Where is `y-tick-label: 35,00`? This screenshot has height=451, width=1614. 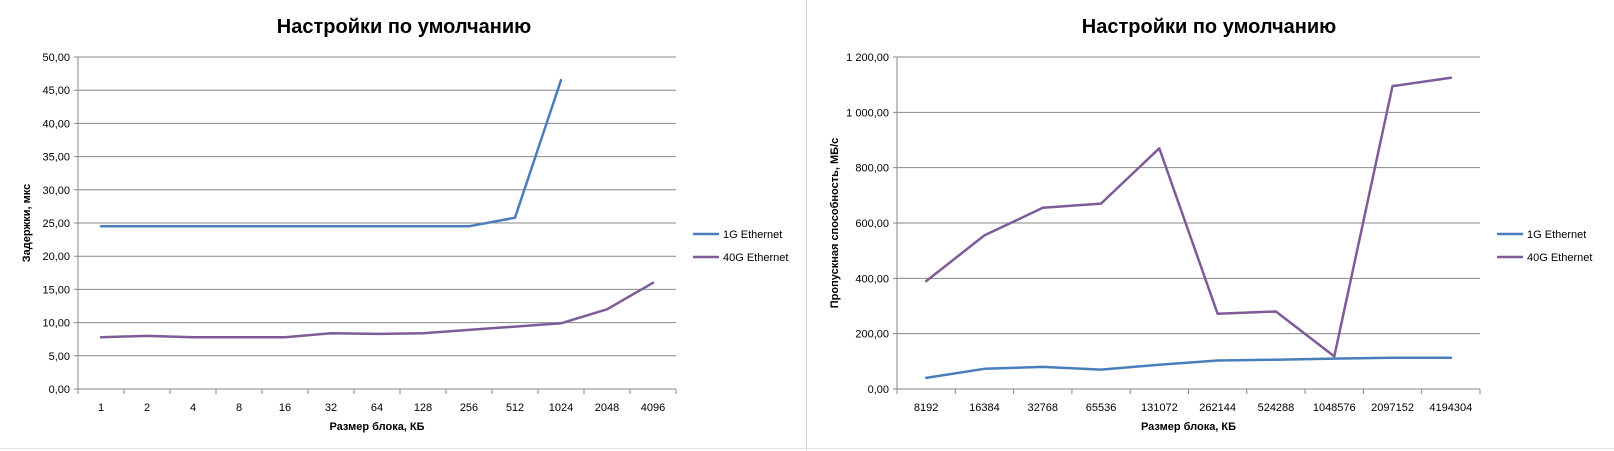 y-tick-label: 35,00 is located at coordinates (56, 158).